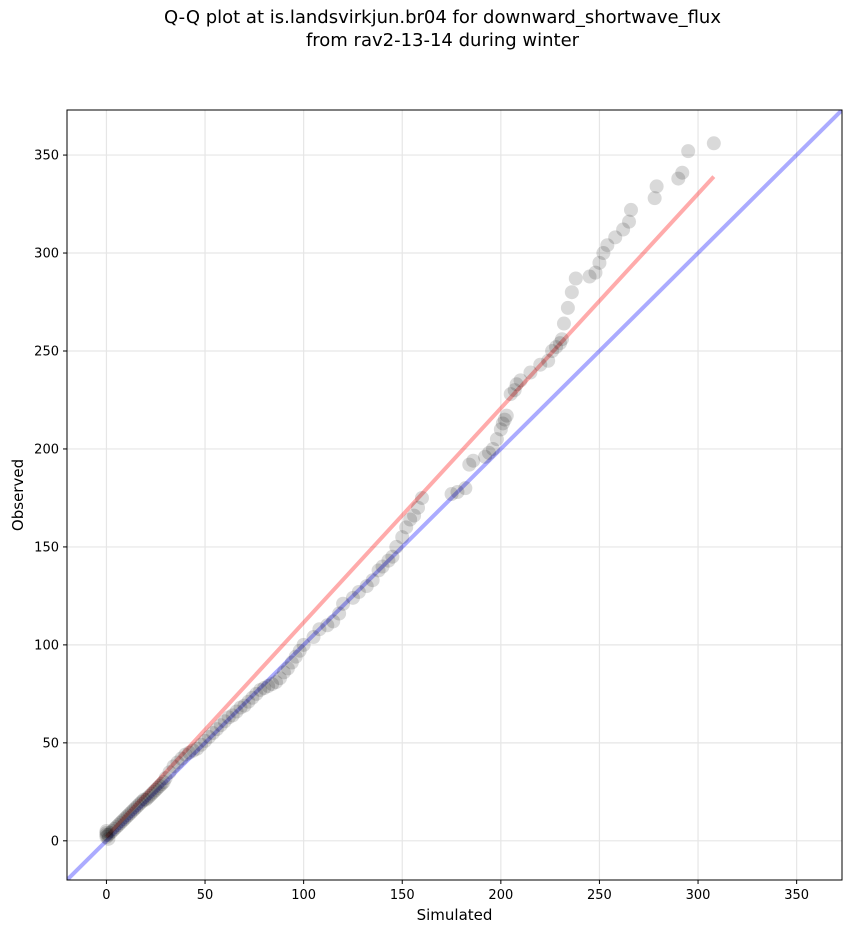 This screenshot has height=934, width=851. What do you see at coordinates (50, 743) in the screenshot?
I see `y-tick-label: 50` at bounding box center [50, 743].